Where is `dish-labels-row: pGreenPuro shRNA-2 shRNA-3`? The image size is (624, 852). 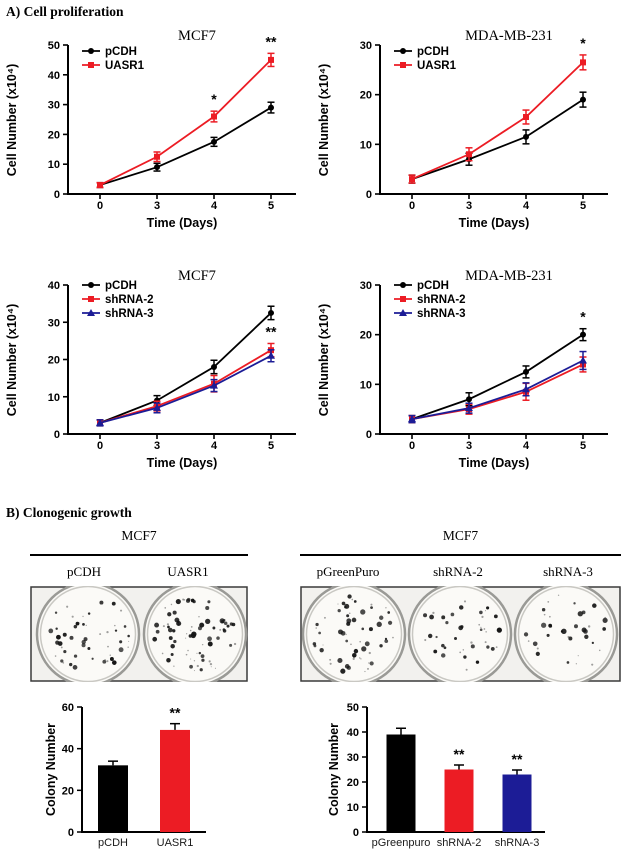 dish-labels-row: pGreenPuro shRNA-2 shRNA-3 is located at coordinates (460, 573).